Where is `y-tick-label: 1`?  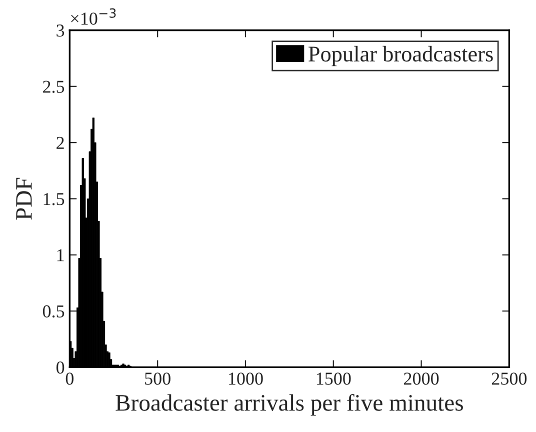 y-tick-label: 1 is located at coordinates (60, 255).